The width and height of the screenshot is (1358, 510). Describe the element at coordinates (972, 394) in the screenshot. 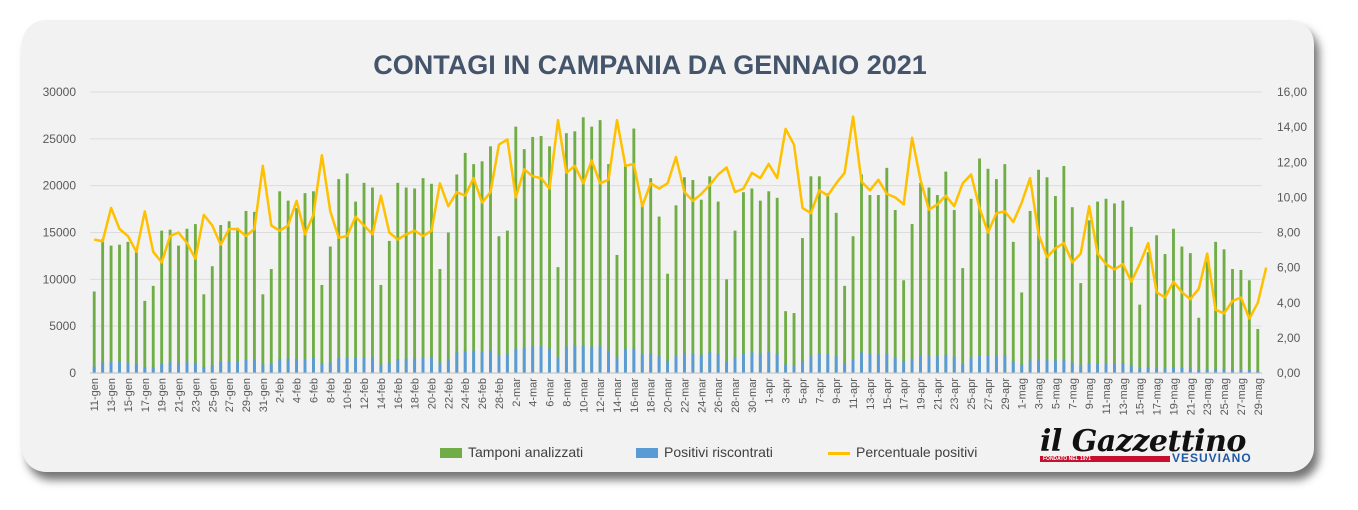

I see `x-tick-label: 25-apr` at that location.